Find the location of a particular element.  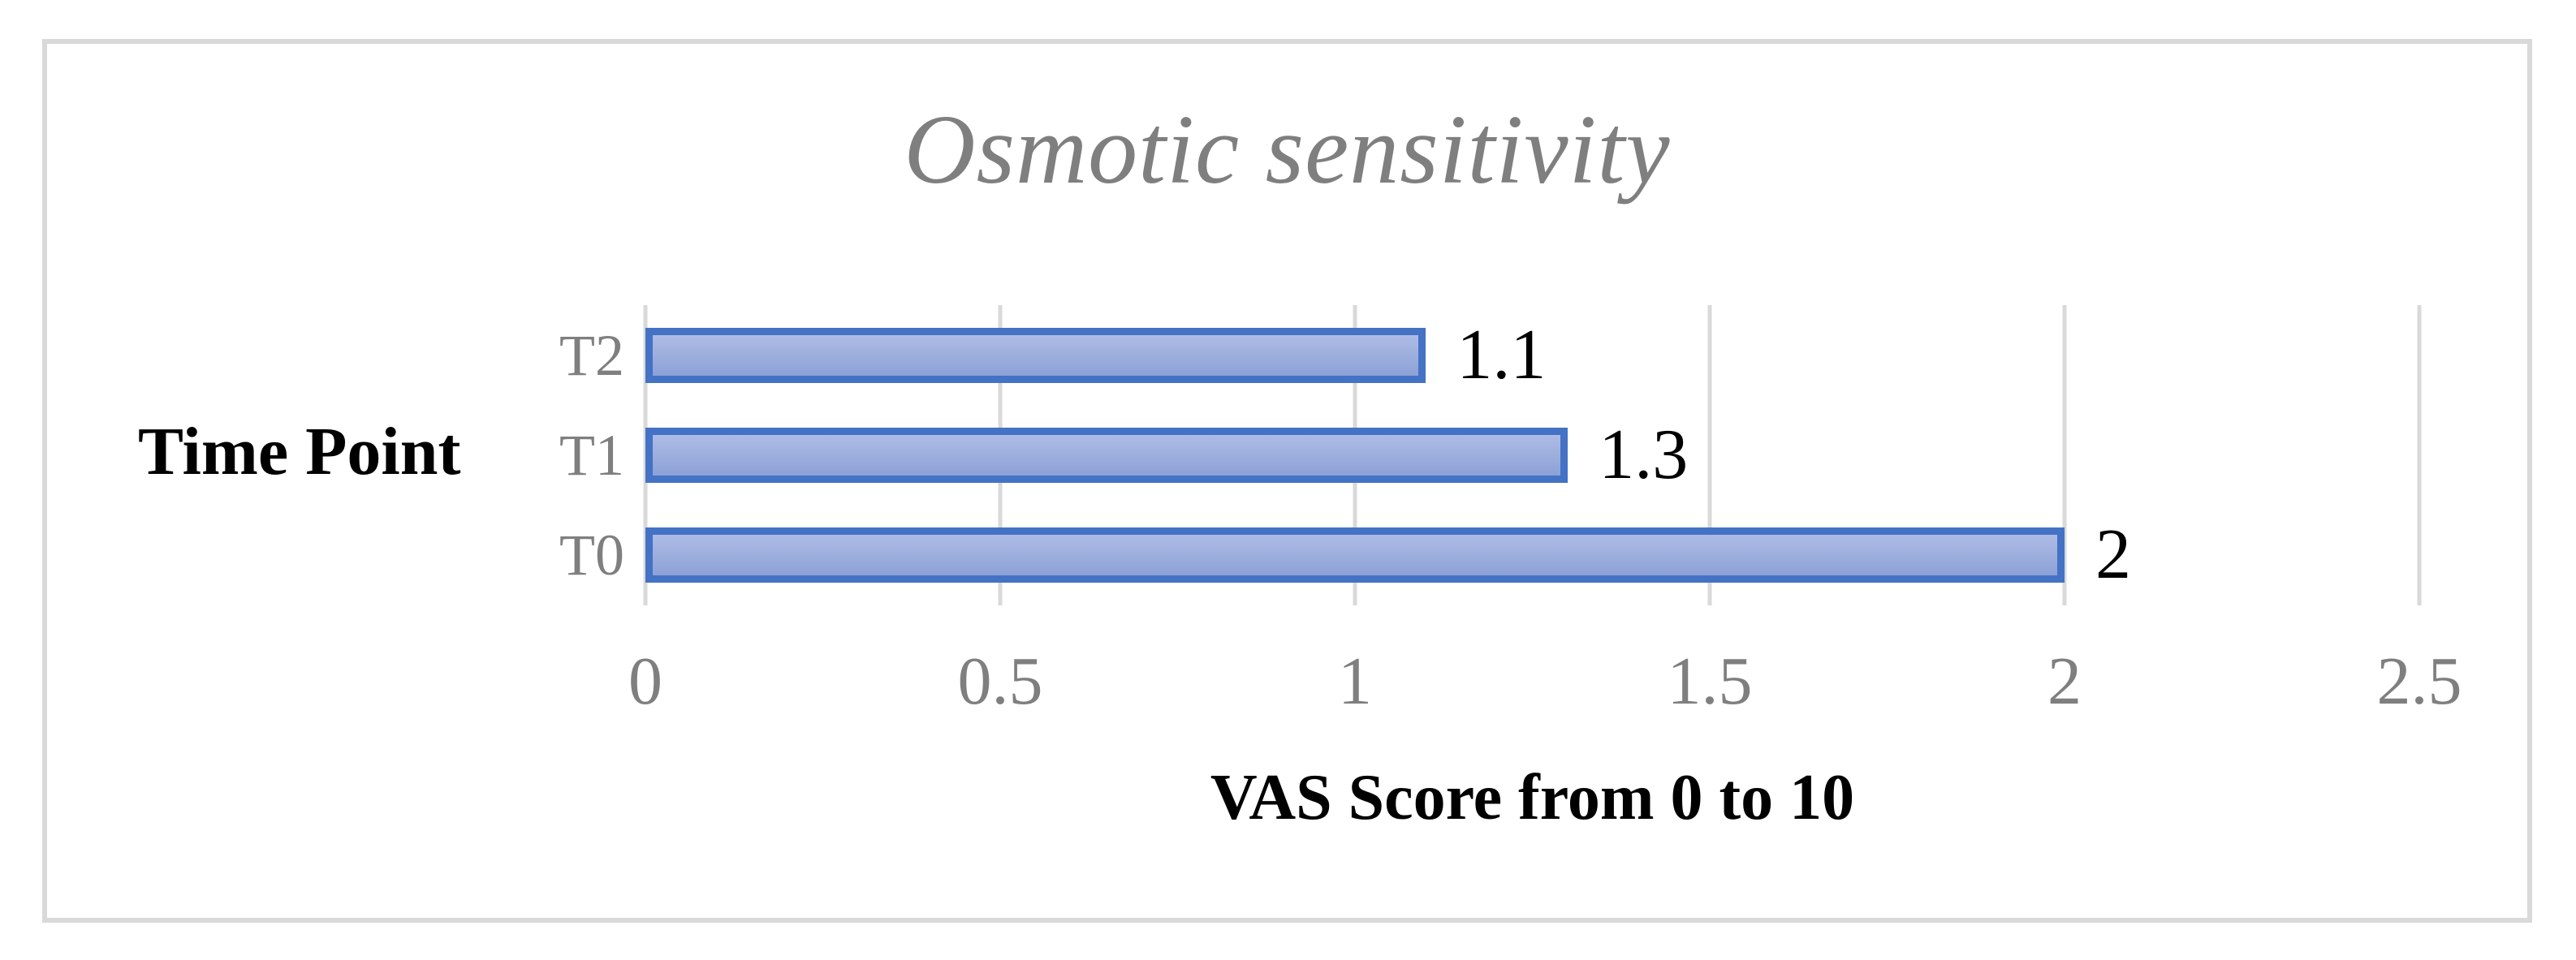

bar-row: T0 2 is located at coordinates (1489, 555).